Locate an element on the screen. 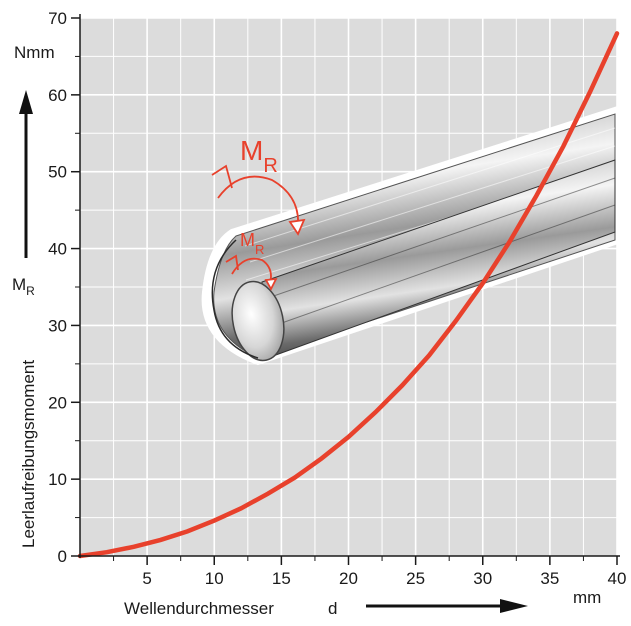  x-axis-arrow-icon is located at coordinates (447, 606).